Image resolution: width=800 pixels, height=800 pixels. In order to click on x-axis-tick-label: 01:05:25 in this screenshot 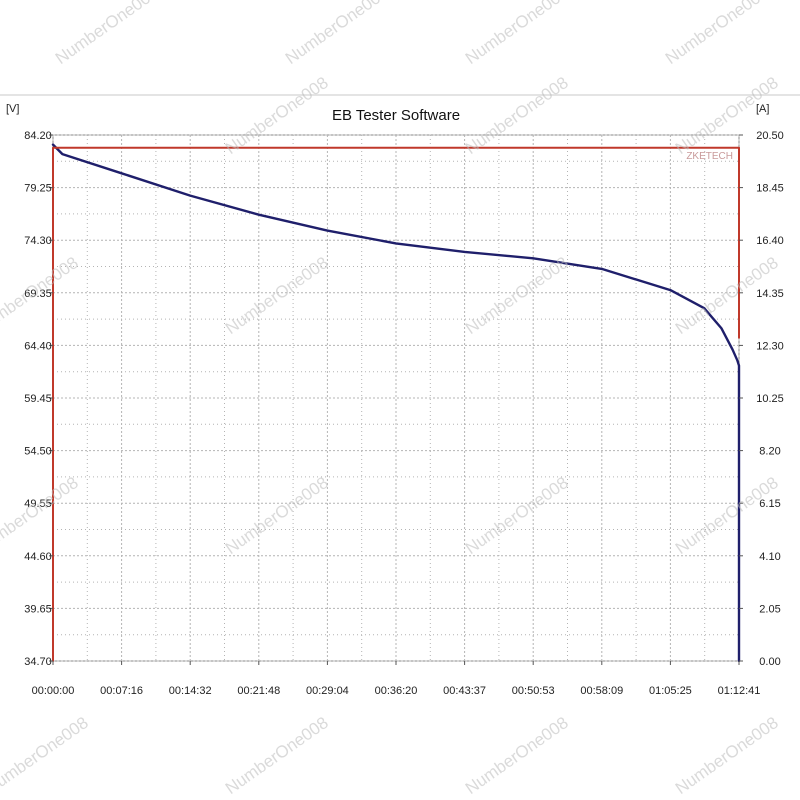, I will do `click(670, 691)`.